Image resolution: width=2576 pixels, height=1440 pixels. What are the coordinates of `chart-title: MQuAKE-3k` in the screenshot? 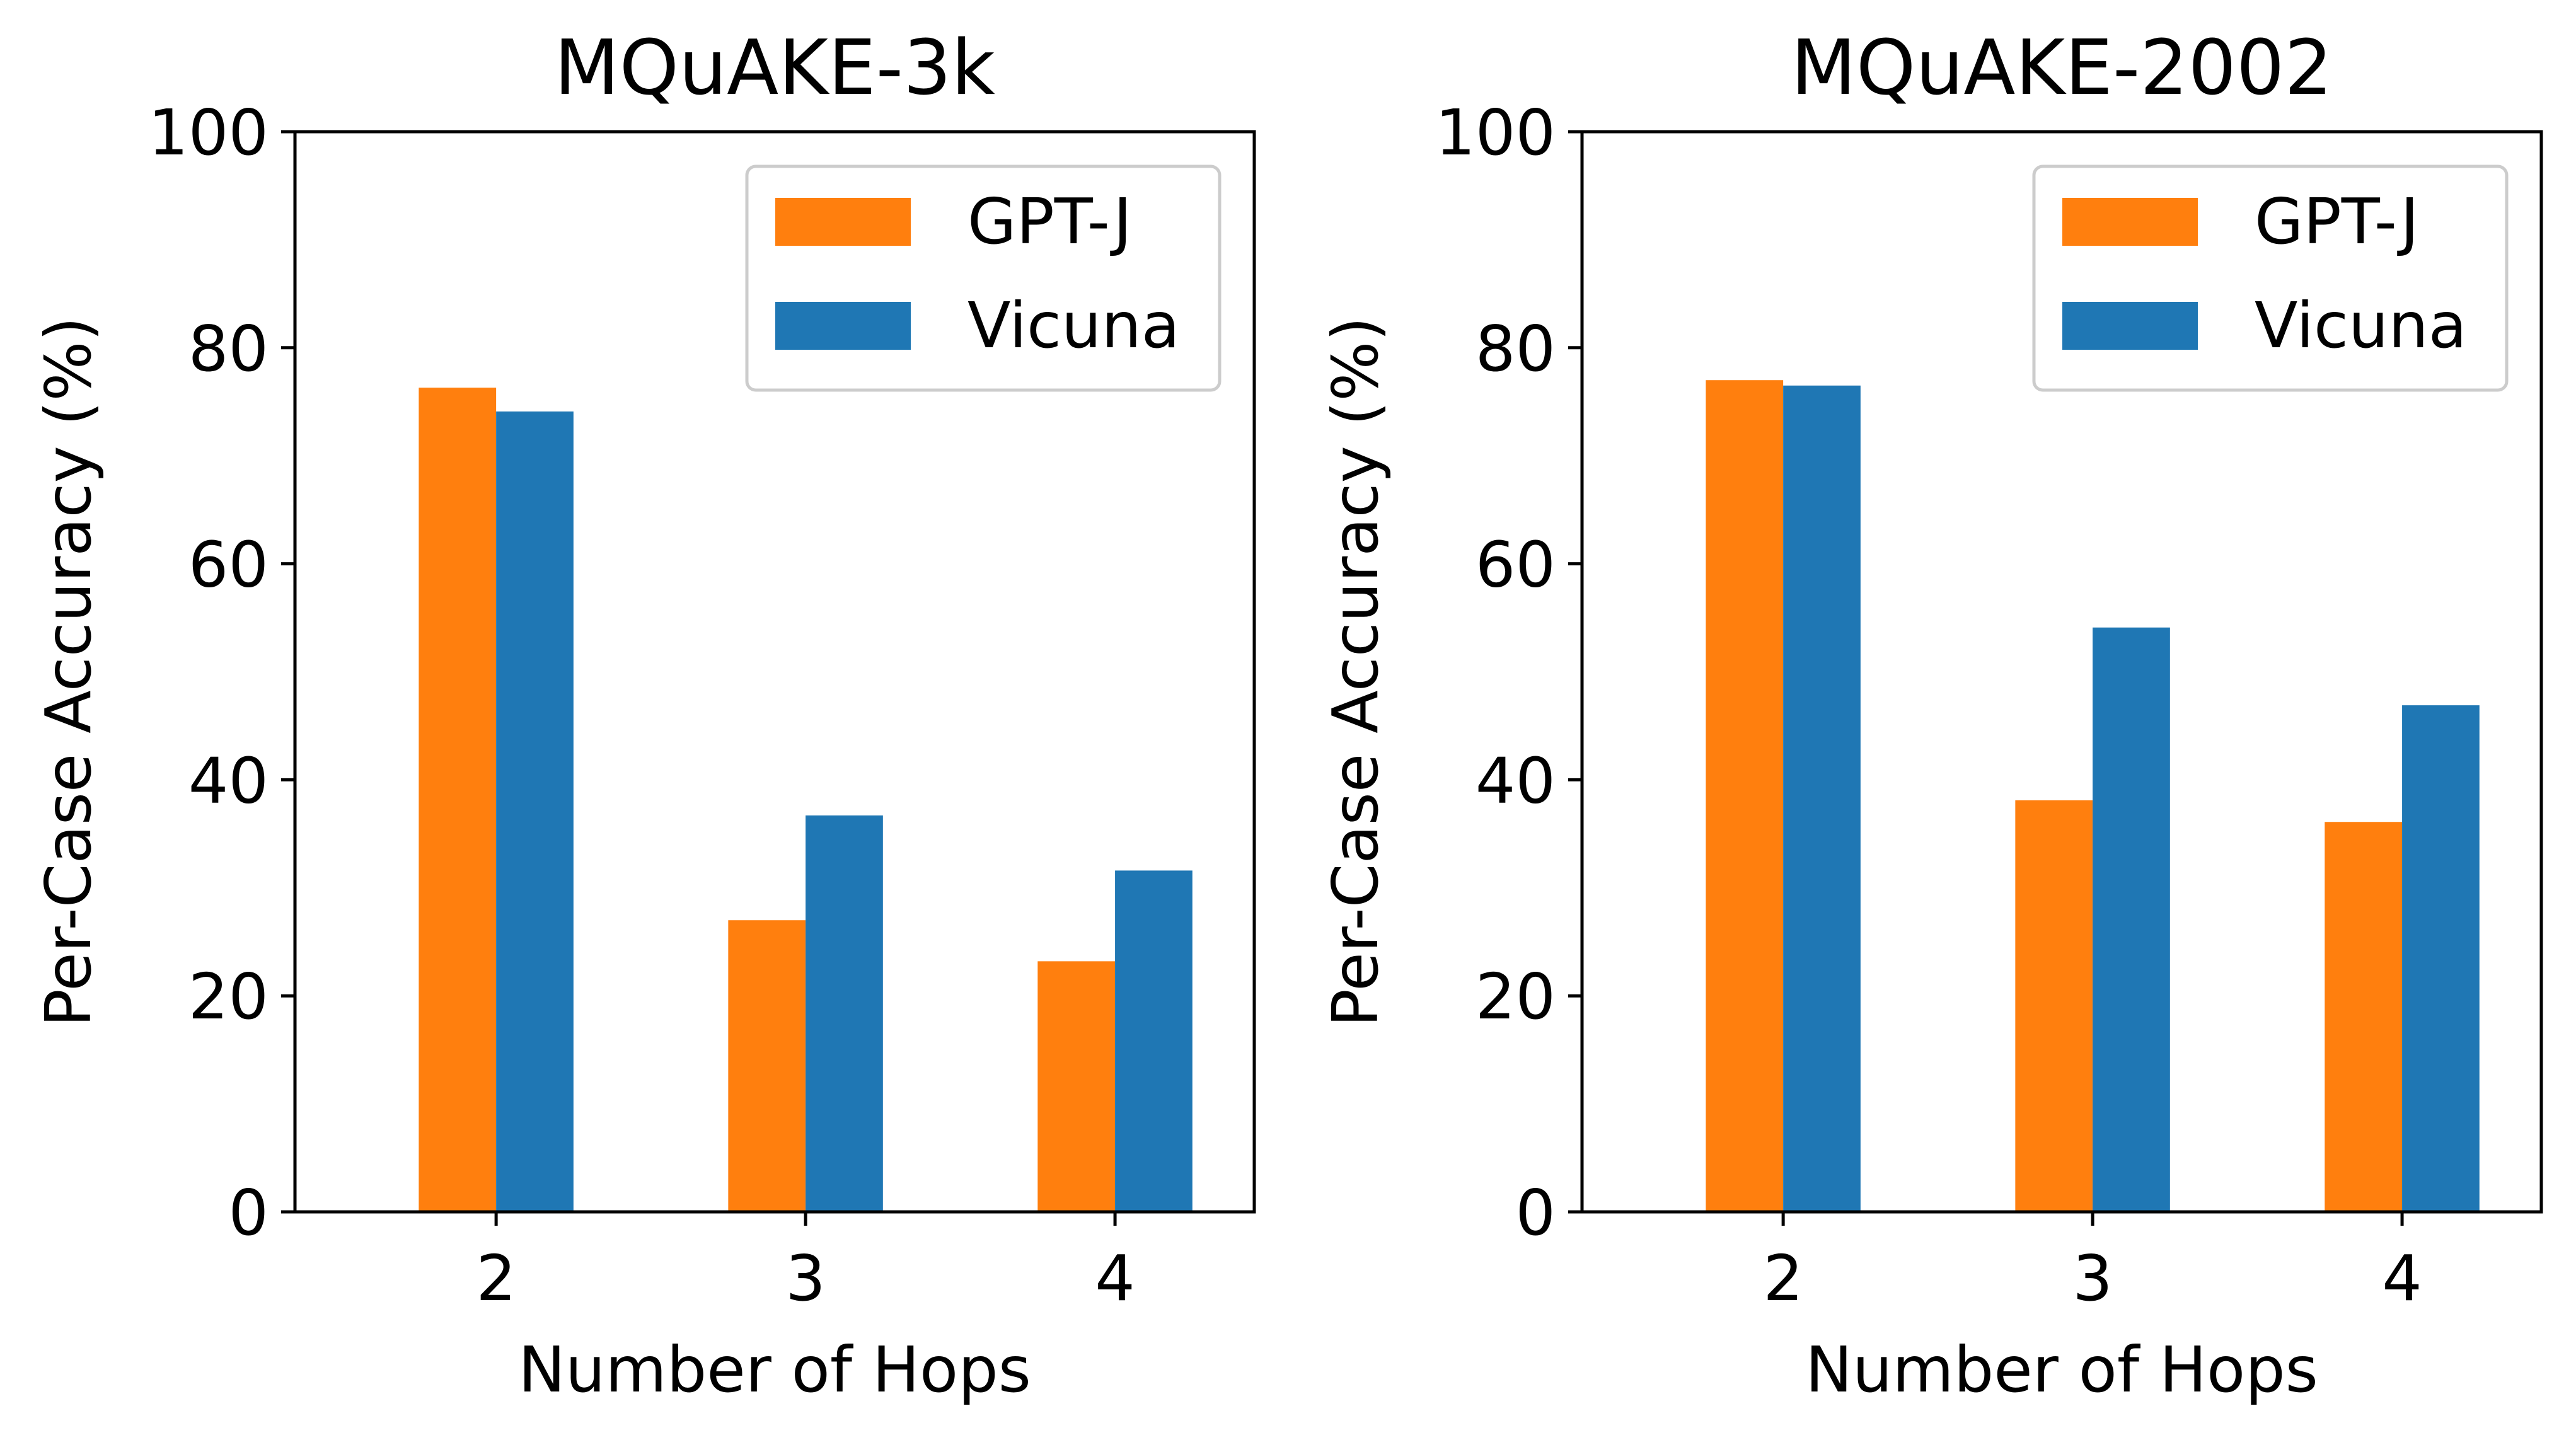 It's located at (774, 68).